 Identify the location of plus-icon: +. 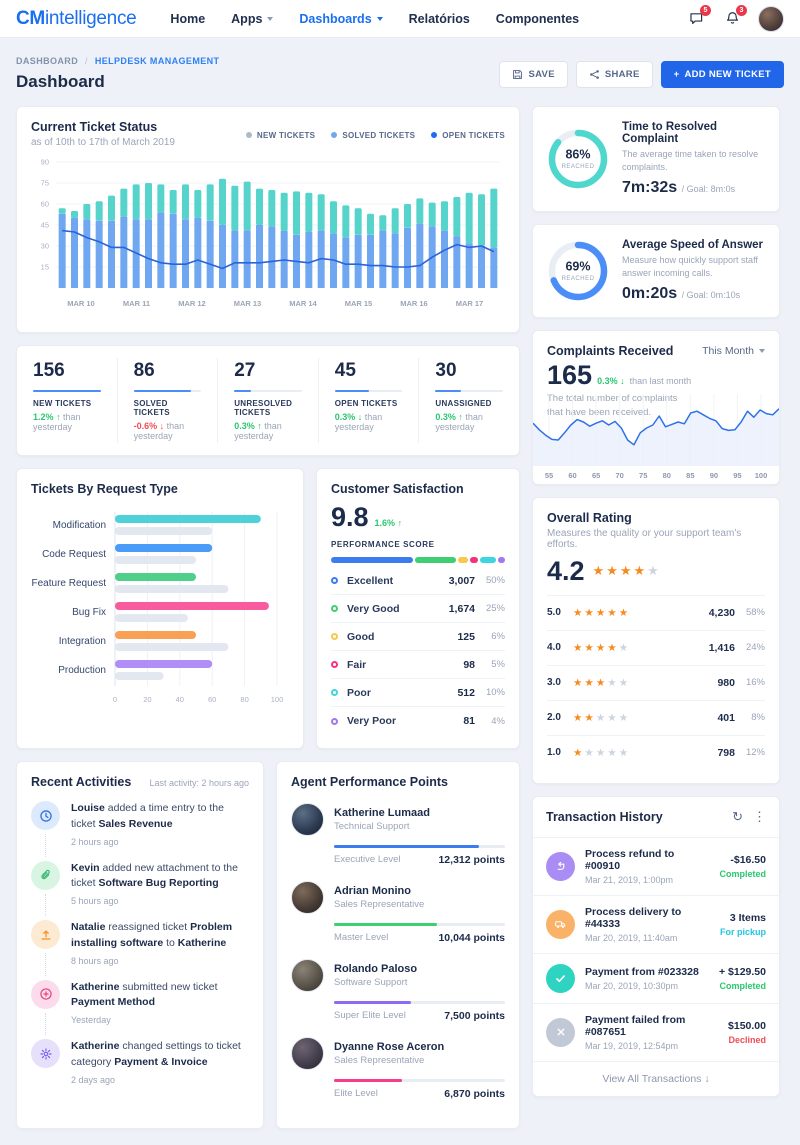
(676, 74).